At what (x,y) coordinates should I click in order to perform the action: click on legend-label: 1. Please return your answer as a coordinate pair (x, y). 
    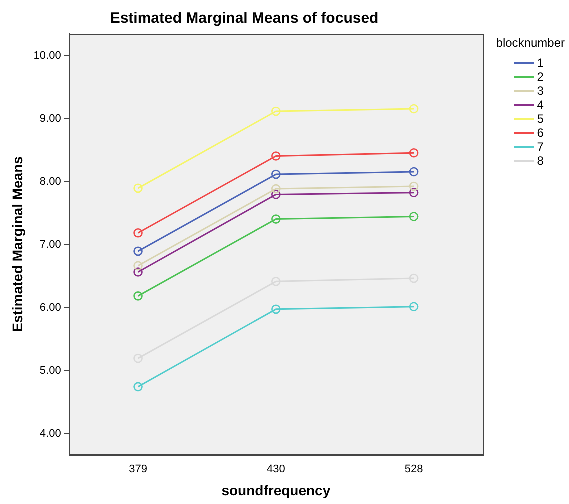
    Looking at the image, I should click on (540, 63).